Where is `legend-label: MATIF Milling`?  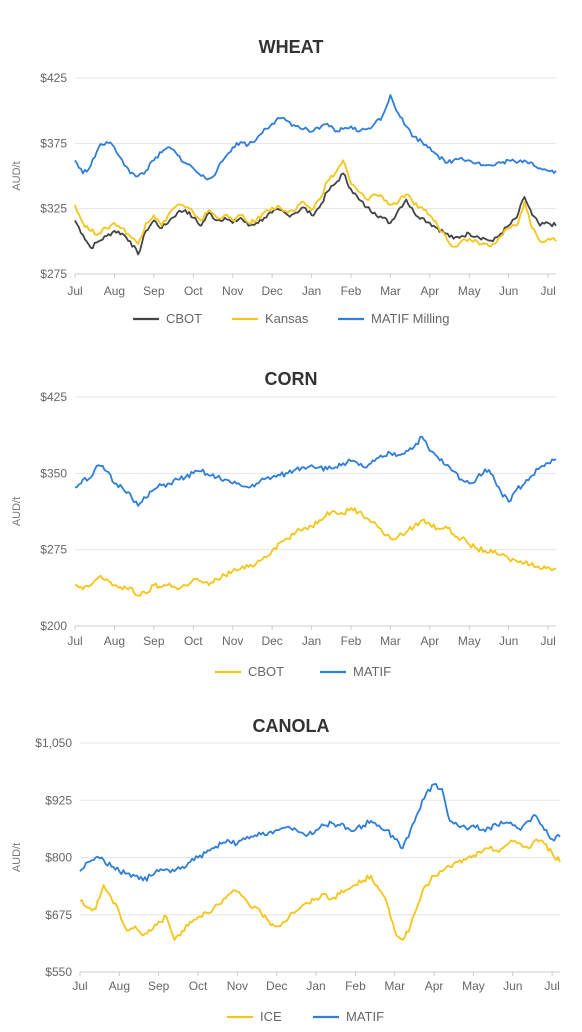
legend-label: MATIF Milling is located at coordinates (410, 318).